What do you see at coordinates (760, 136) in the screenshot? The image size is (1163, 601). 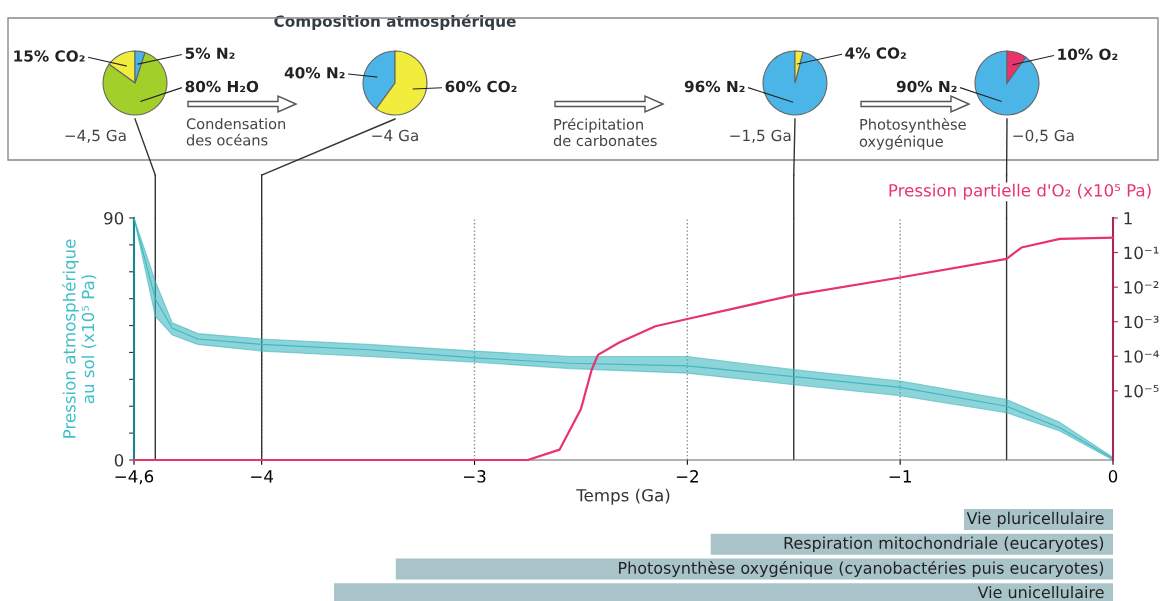 I see `text: −1,5 Ga` at bounding box center [760, 136].